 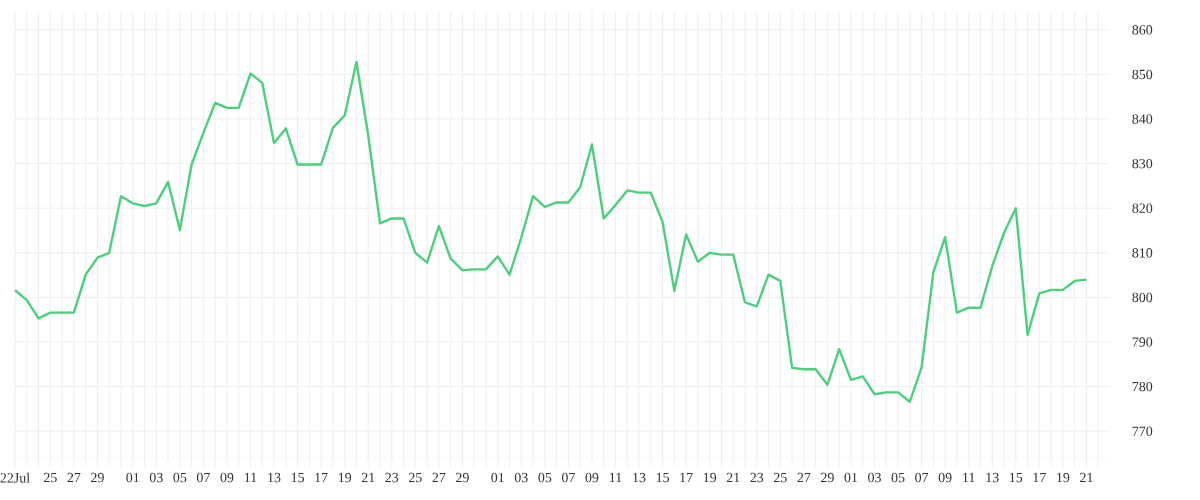 I want to click on y-tick-label: 810, so click(x=1142, y=253).